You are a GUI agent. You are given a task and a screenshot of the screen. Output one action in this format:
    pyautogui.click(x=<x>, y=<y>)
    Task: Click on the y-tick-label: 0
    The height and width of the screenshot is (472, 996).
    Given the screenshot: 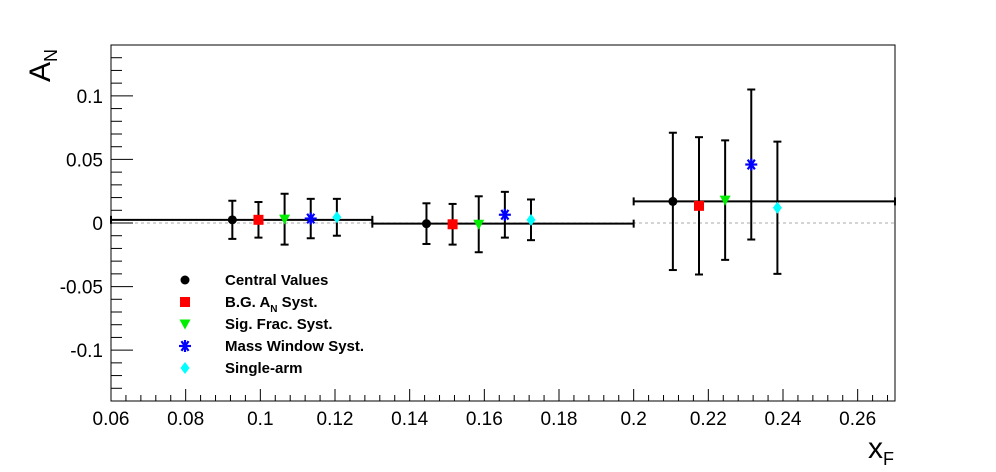 What is the action you would take?
    pyautogui.click(x=97, y=224)
    